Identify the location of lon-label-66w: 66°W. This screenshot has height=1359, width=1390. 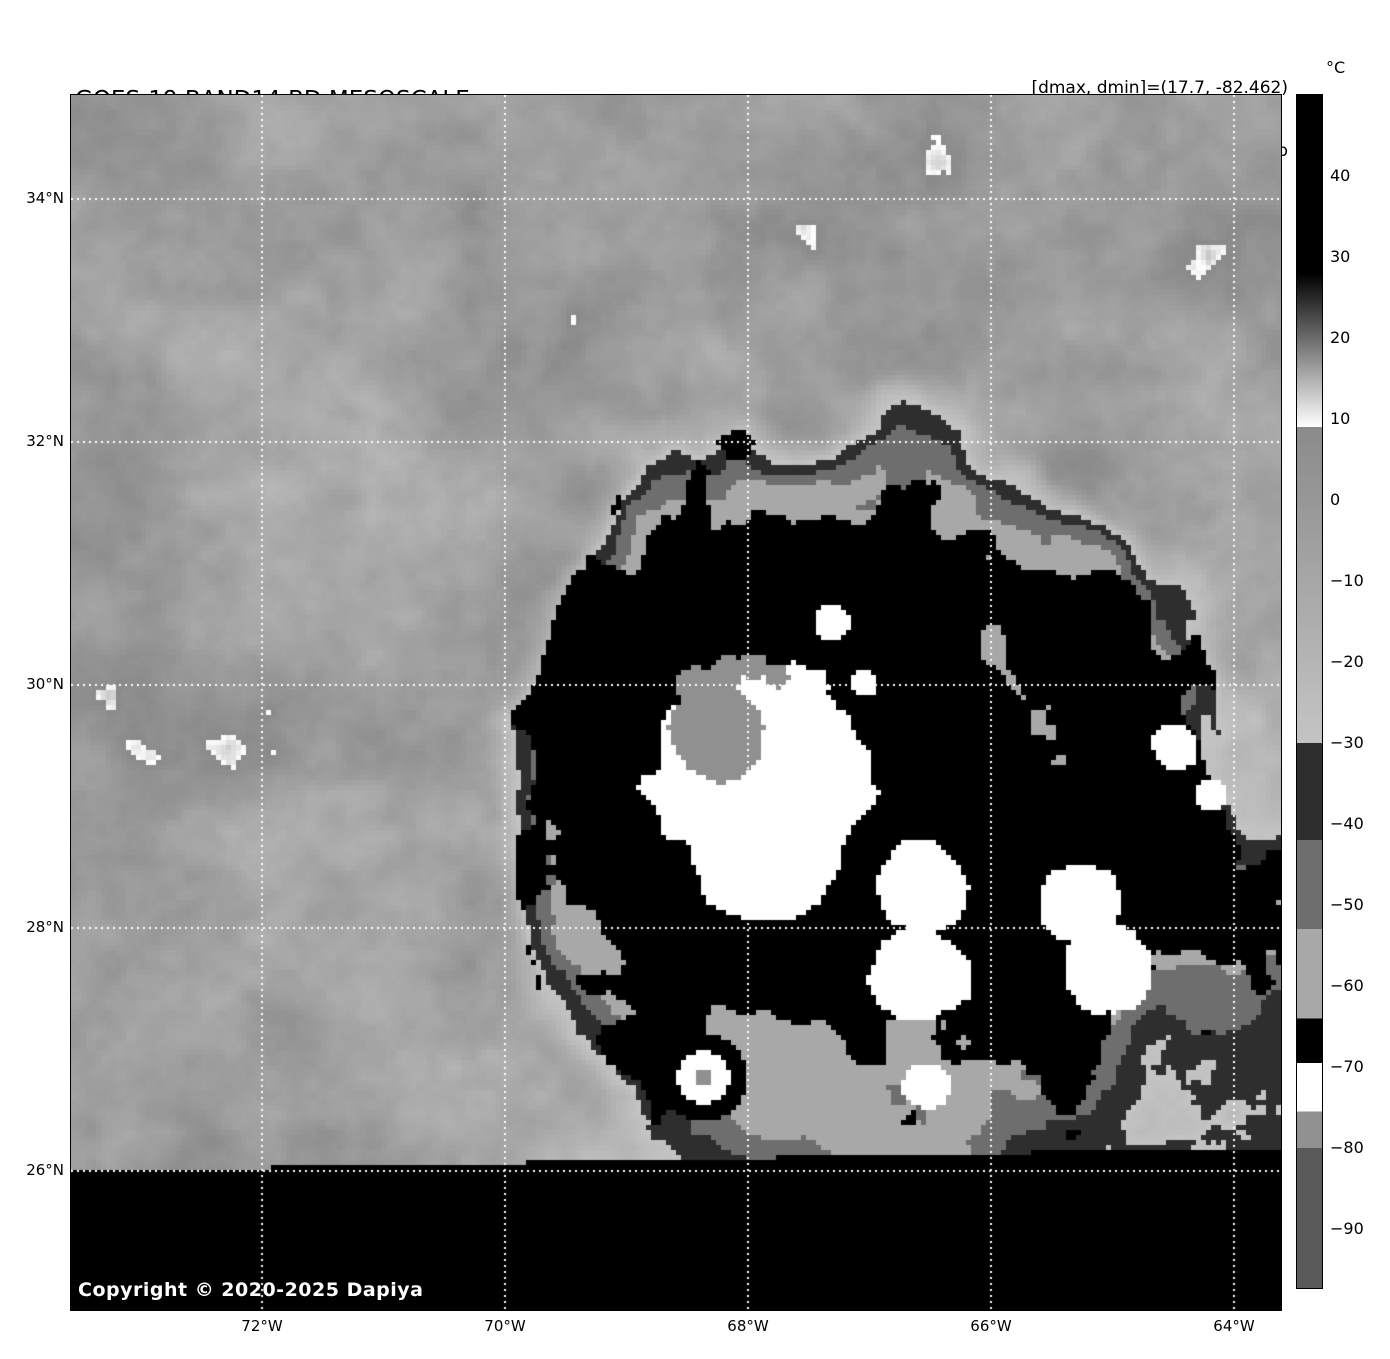
(991, 1326).